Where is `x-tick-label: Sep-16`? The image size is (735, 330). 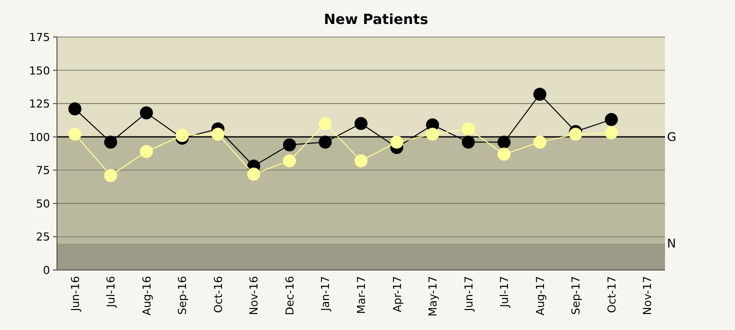
x-tick-label: Sep-16 is located at coordinates (183, 295).